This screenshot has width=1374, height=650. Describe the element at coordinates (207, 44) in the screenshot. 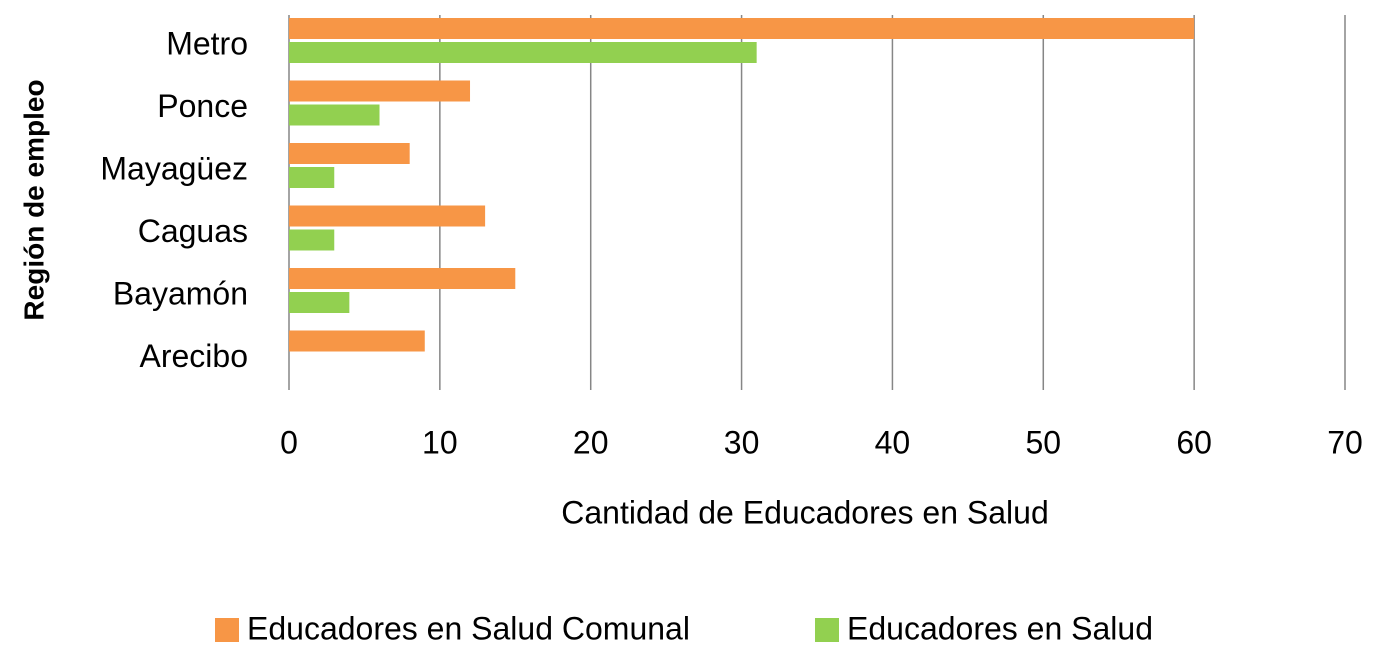

I see `y-tick-label: Metro` at that location.